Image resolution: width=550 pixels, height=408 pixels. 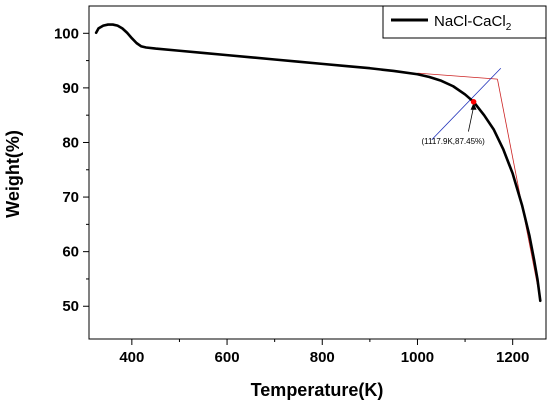 What do you see at coordinates (322, 357) in the screenshot?
I see `x-tick-label: 800` at bounding box center [322, 357].